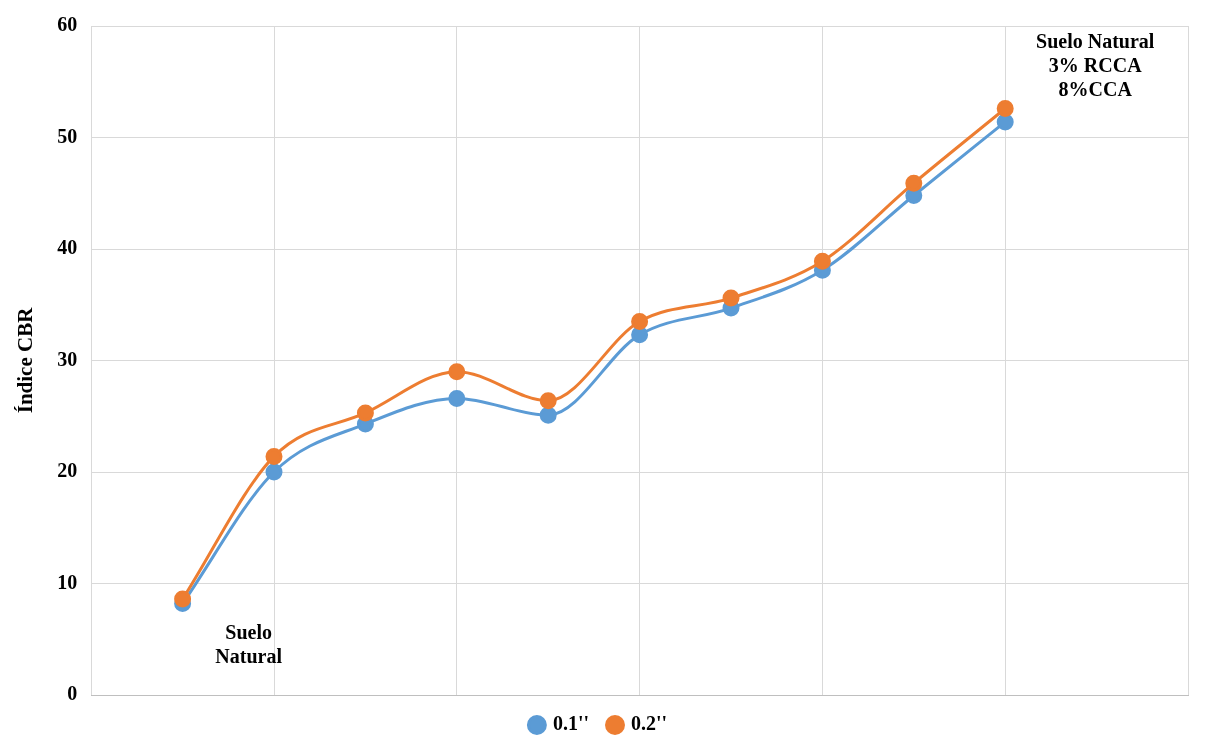 This screenshot has height=755, width=1216. What do you see at coordinates (67, 358) in the screenshot?
I see `y-tick-label: 30` at bounding box center [67, 358].